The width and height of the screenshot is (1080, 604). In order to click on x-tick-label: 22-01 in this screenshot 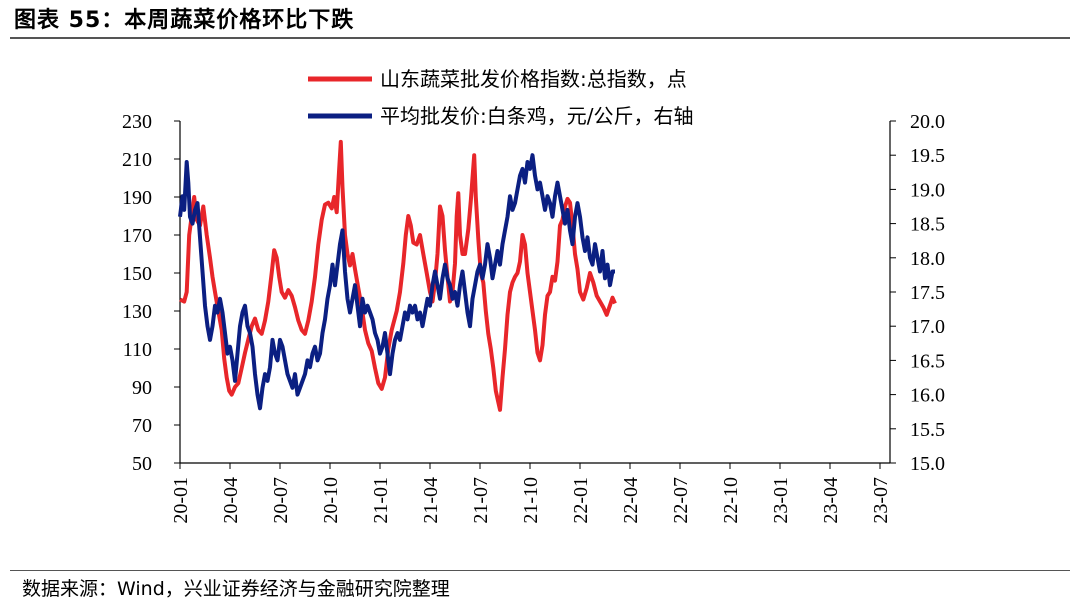, I will do `click(581, 500)`.